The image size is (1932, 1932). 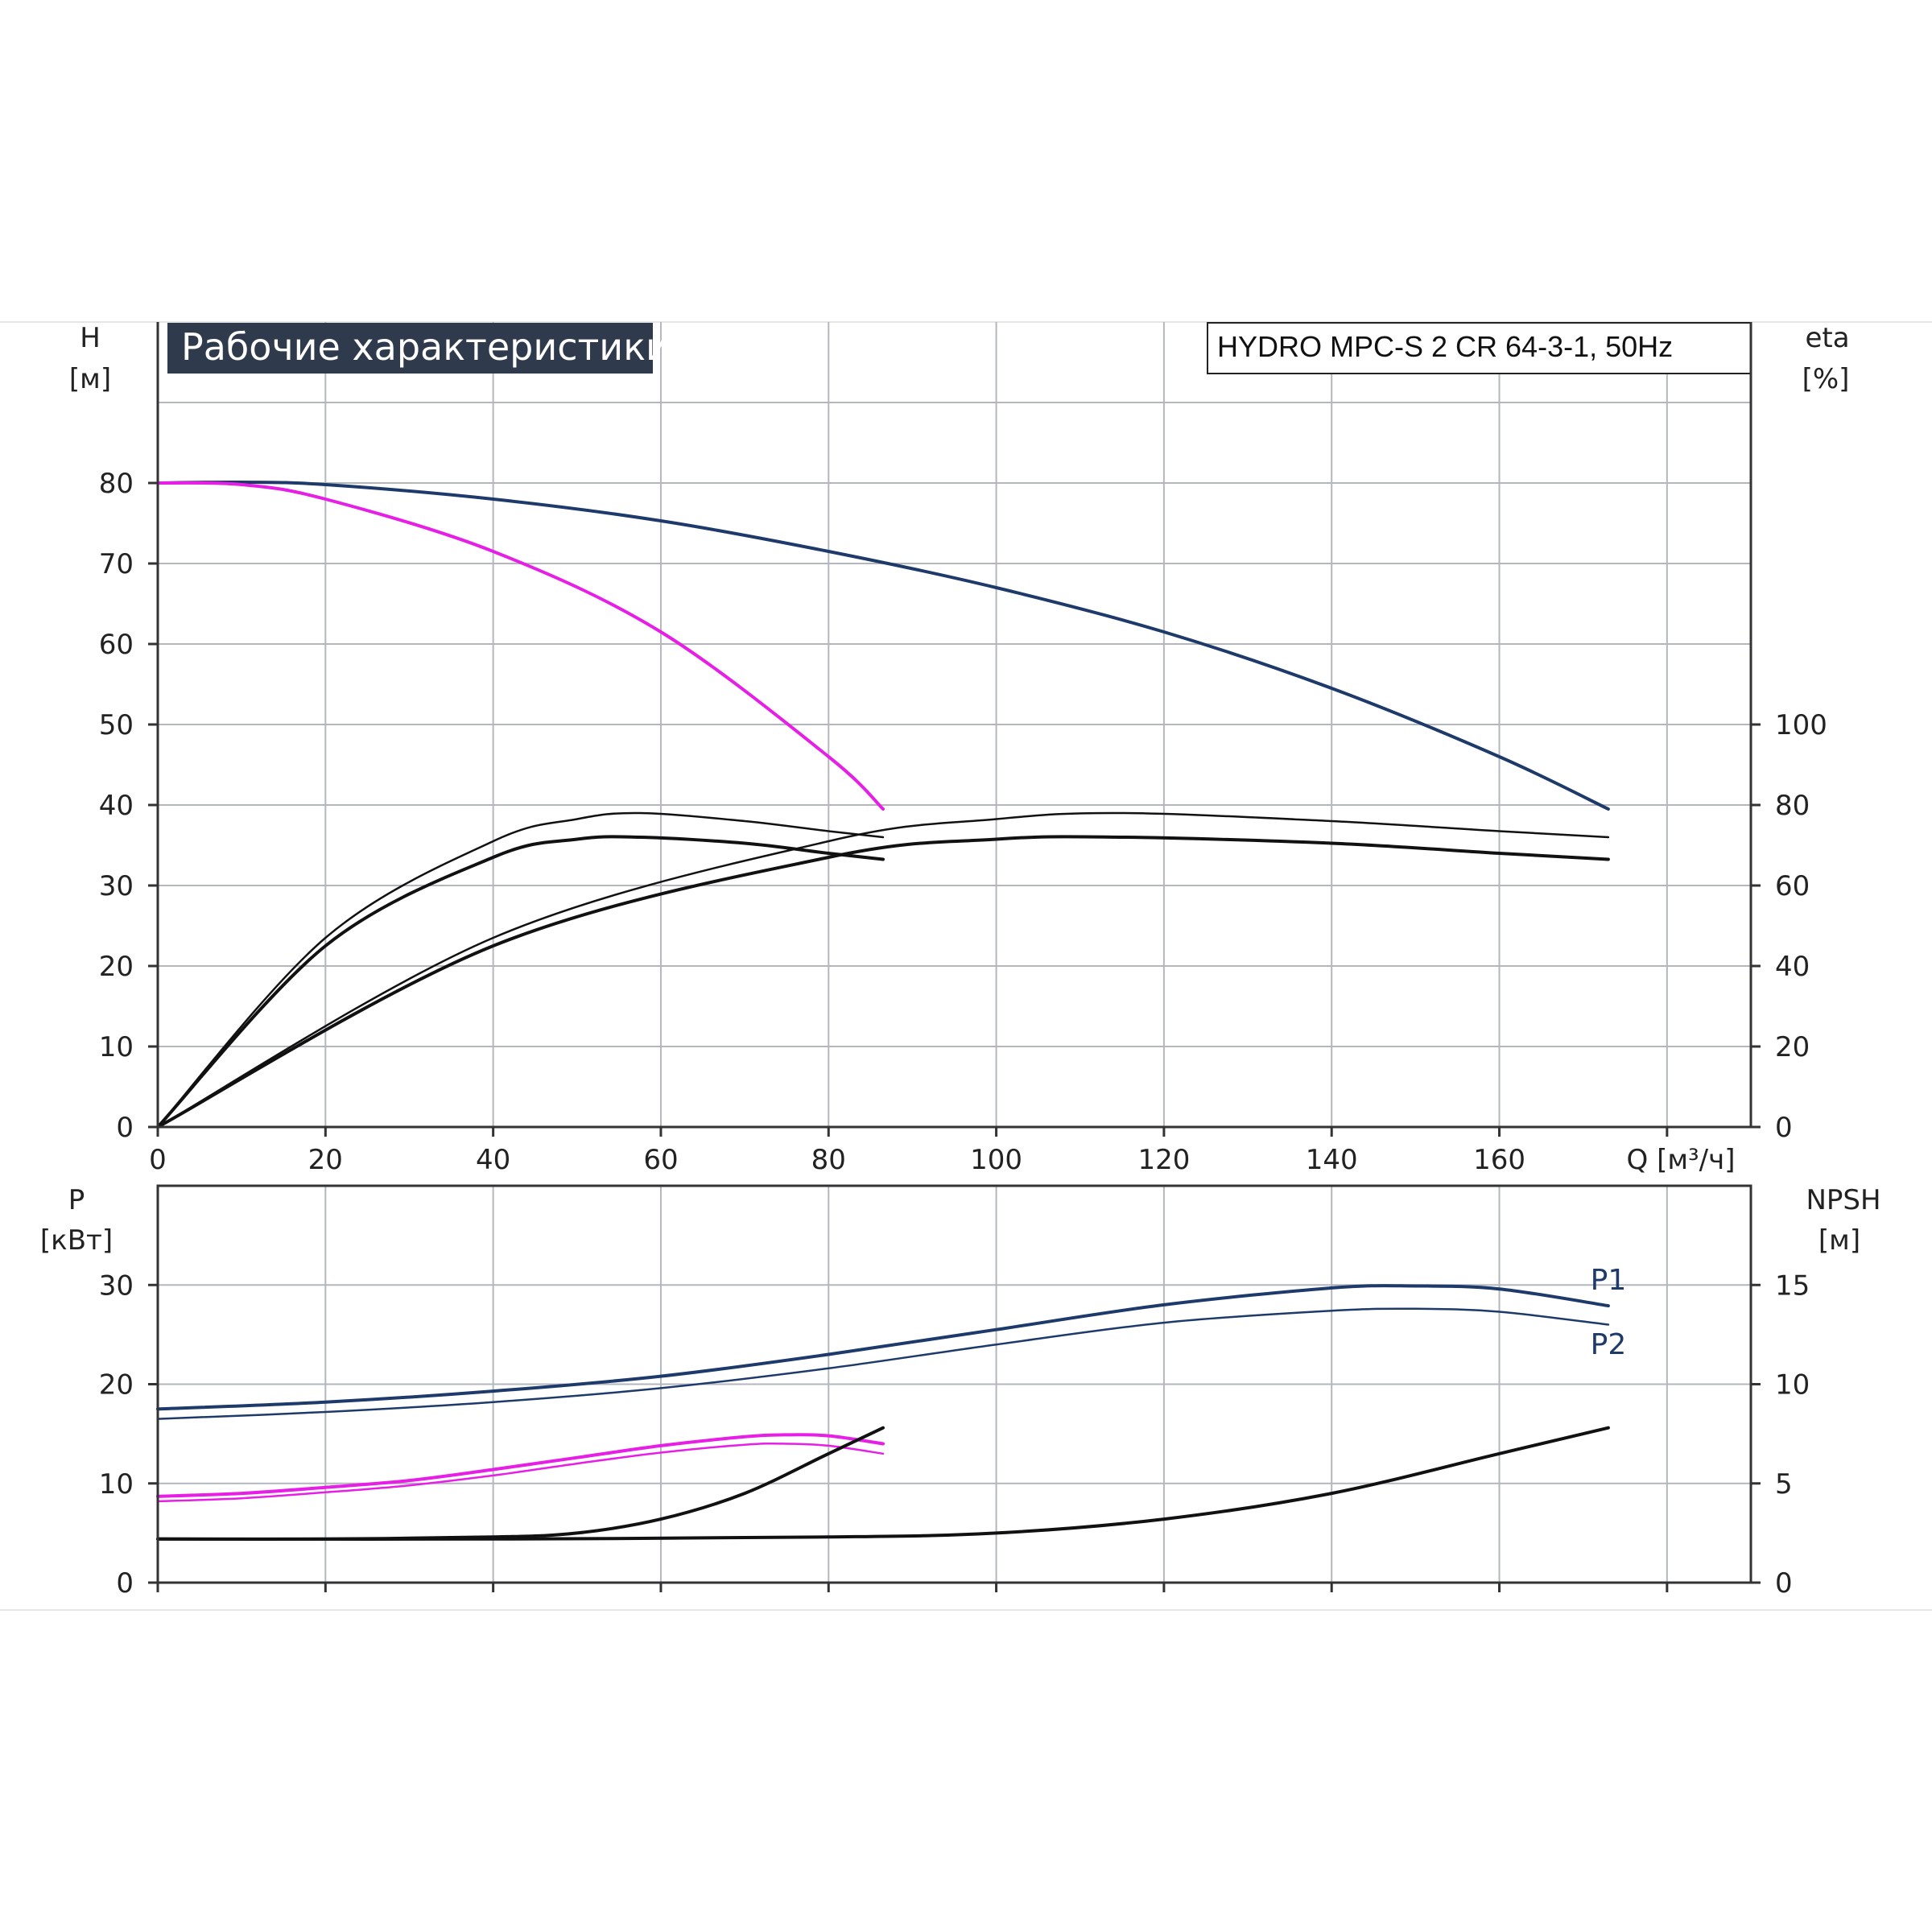 I want to click on curve-label-p1: P1, so click(x=1609, y=1280).